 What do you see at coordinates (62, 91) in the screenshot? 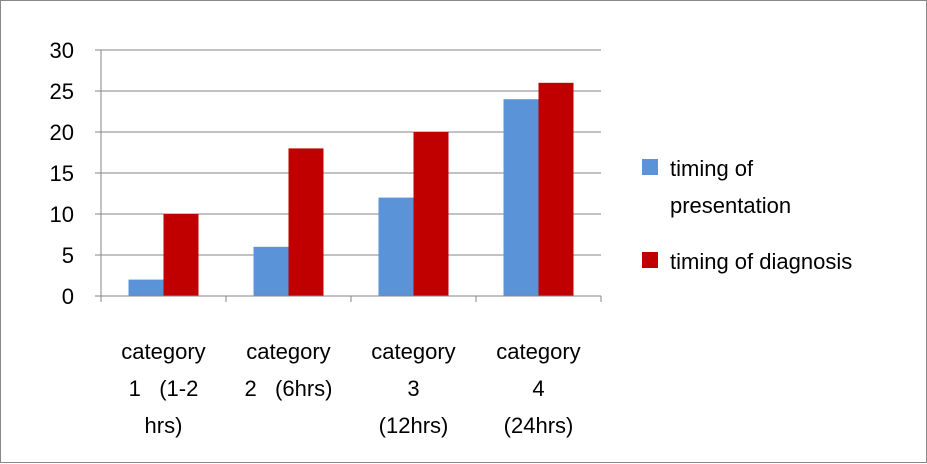
I see `y-tick-label: 25` at bounding box center [62, 91].